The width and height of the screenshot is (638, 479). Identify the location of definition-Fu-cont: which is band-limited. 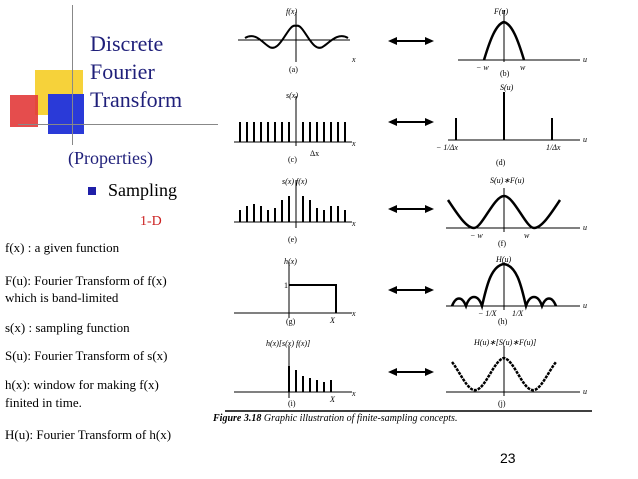
(62, 297).